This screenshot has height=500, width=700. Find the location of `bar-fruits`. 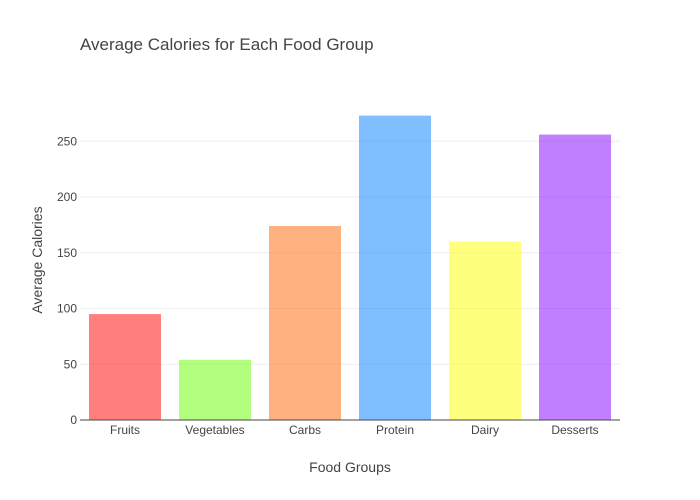

bar-fruits is located at coordinates (125, 367).